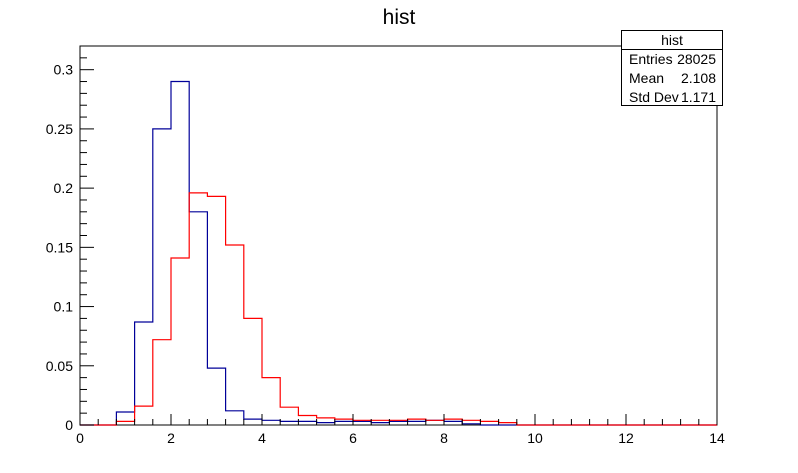 The image size is (798, 473). I want to click on stats-box-title: hist, so click(672, 40).